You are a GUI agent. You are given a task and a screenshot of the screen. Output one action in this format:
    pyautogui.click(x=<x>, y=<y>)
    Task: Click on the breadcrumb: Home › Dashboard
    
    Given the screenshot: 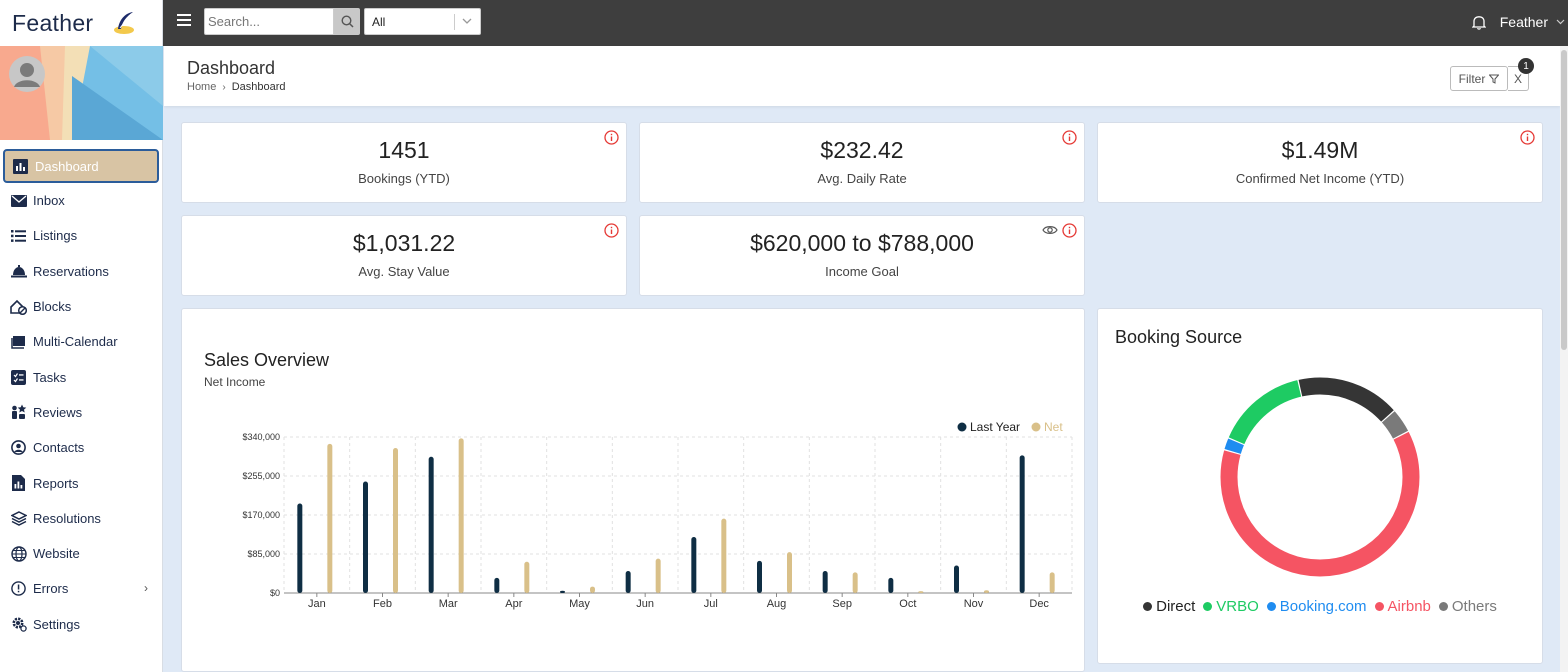 What is the action you would take?
    pyautogui.click(x=236, y=87)
    